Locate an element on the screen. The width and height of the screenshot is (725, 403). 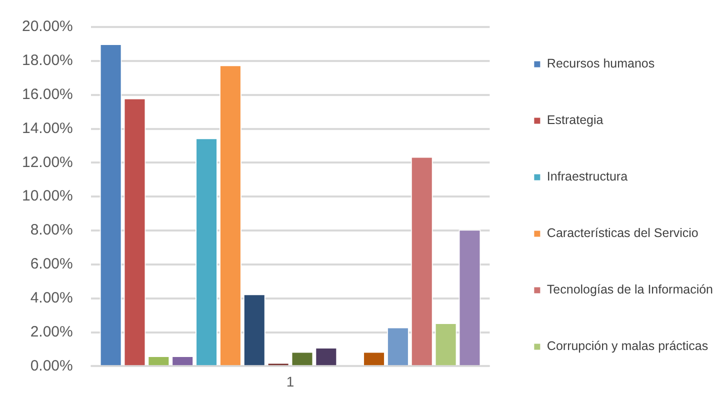
x-tick-label: 1 is located at coordinates (290, 381).